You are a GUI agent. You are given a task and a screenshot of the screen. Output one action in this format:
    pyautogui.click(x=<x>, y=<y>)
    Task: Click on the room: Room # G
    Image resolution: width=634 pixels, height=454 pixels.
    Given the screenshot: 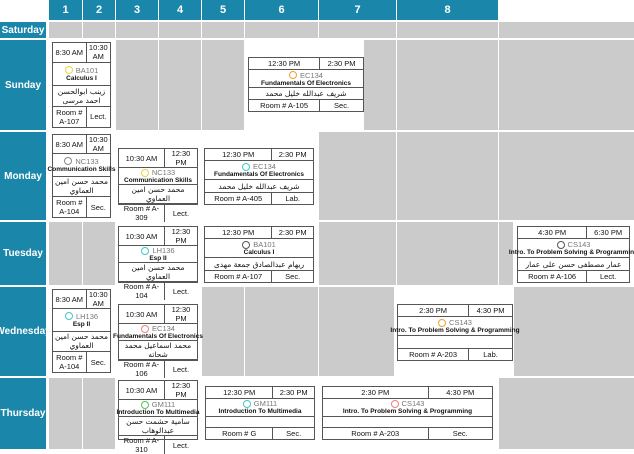 What is the action you would take?
    pyautogui.click(x=239, y=434)
    